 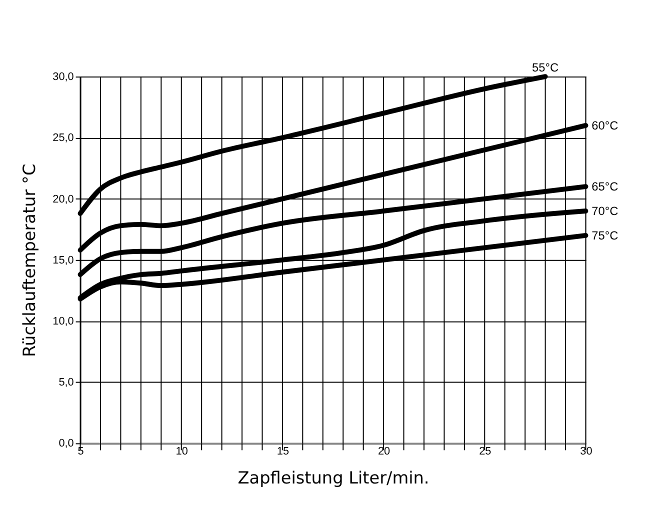 What do you see at coordinates (182, 452) in the screenshot?
I see `x-tick-label: 10` at bounding box center [182, 452].